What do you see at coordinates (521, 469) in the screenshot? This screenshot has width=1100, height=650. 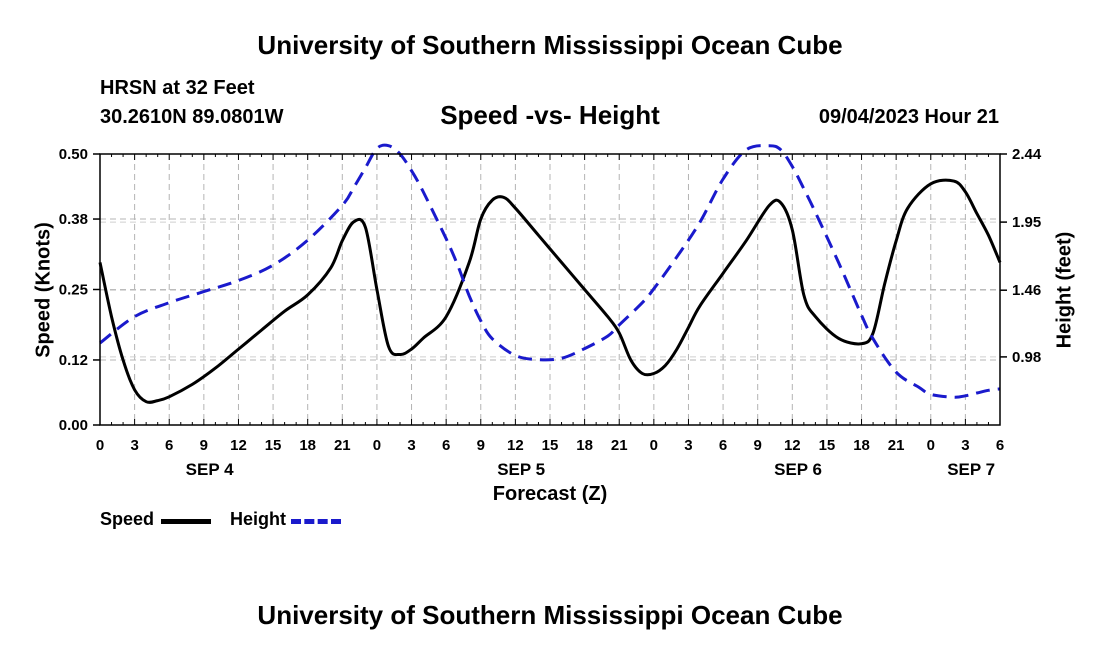 I see `date-label: SEP 5` at bounding box center [521, 469].